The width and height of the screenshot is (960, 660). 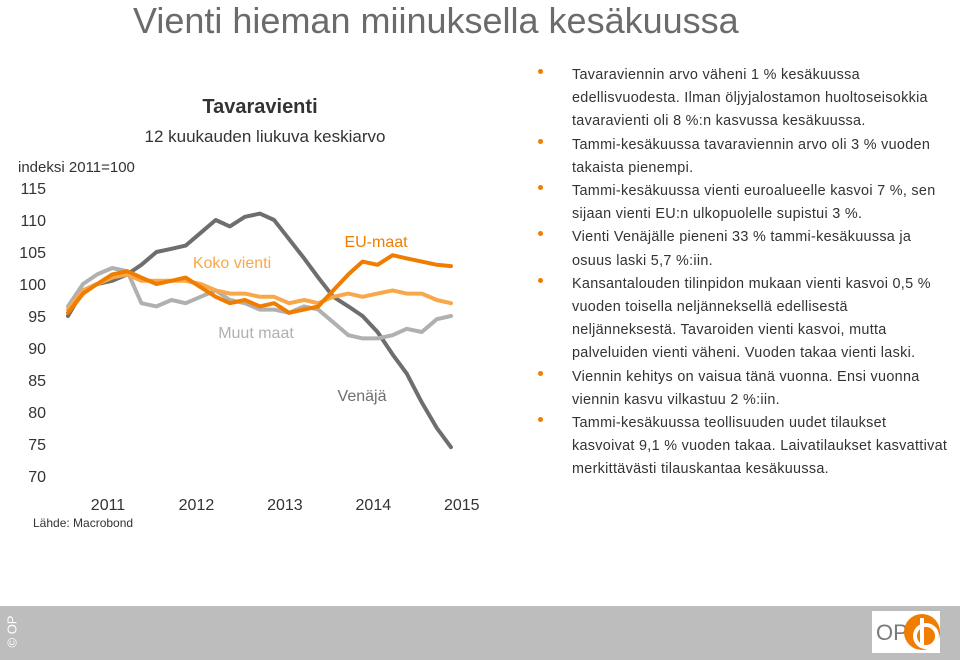 I want to click on slide-title: Vienti hieman miinuksella kesäkuussa, so click(x=436, y=20).